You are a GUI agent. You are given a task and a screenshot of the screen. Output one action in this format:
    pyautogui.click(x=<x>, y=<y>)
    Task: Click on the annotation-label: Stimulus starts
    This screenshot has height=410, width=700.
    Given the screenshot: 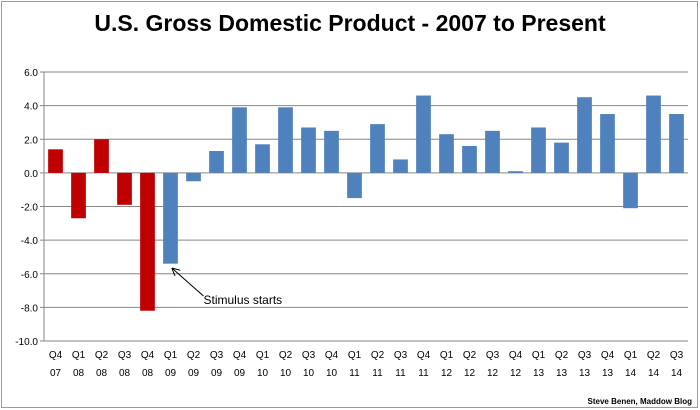 What is the action you would take?
    pyautogui.click(x=243, y=300)
    